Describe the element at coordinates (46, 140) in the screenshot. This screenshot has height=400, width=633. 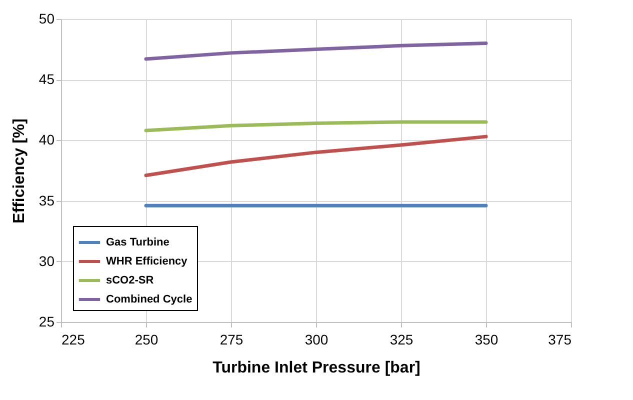
I see `y-tick-label: 40` at that location.